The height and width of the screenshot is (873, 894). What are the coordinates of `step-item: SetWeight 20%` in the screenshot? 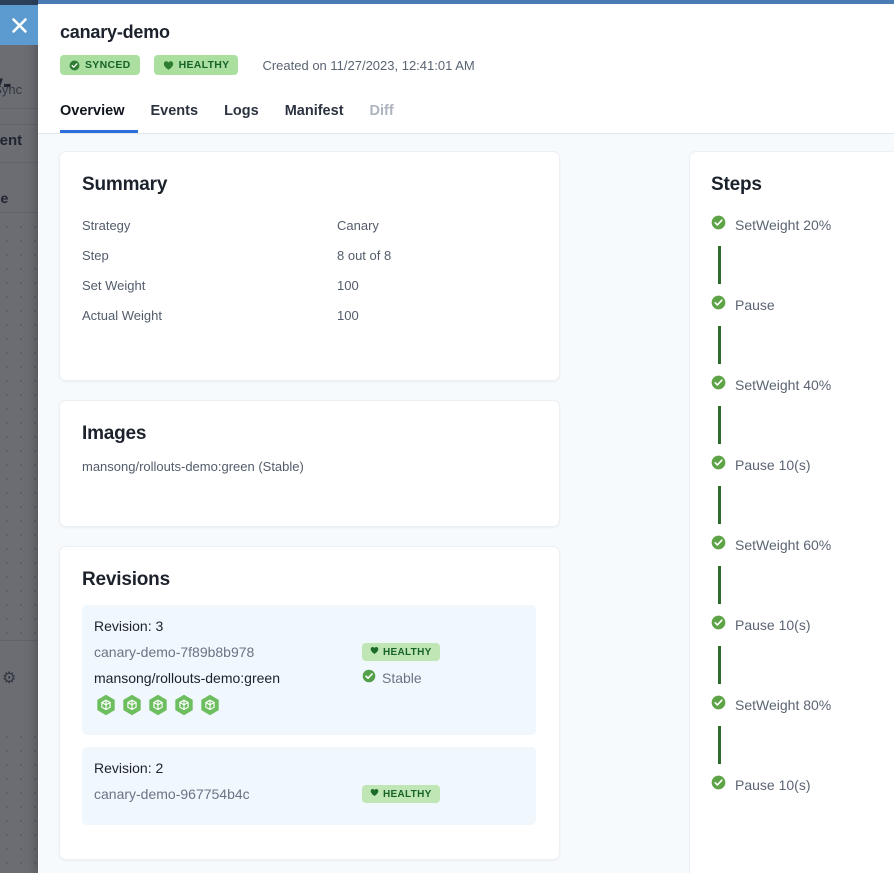 It's located at (802, 225).